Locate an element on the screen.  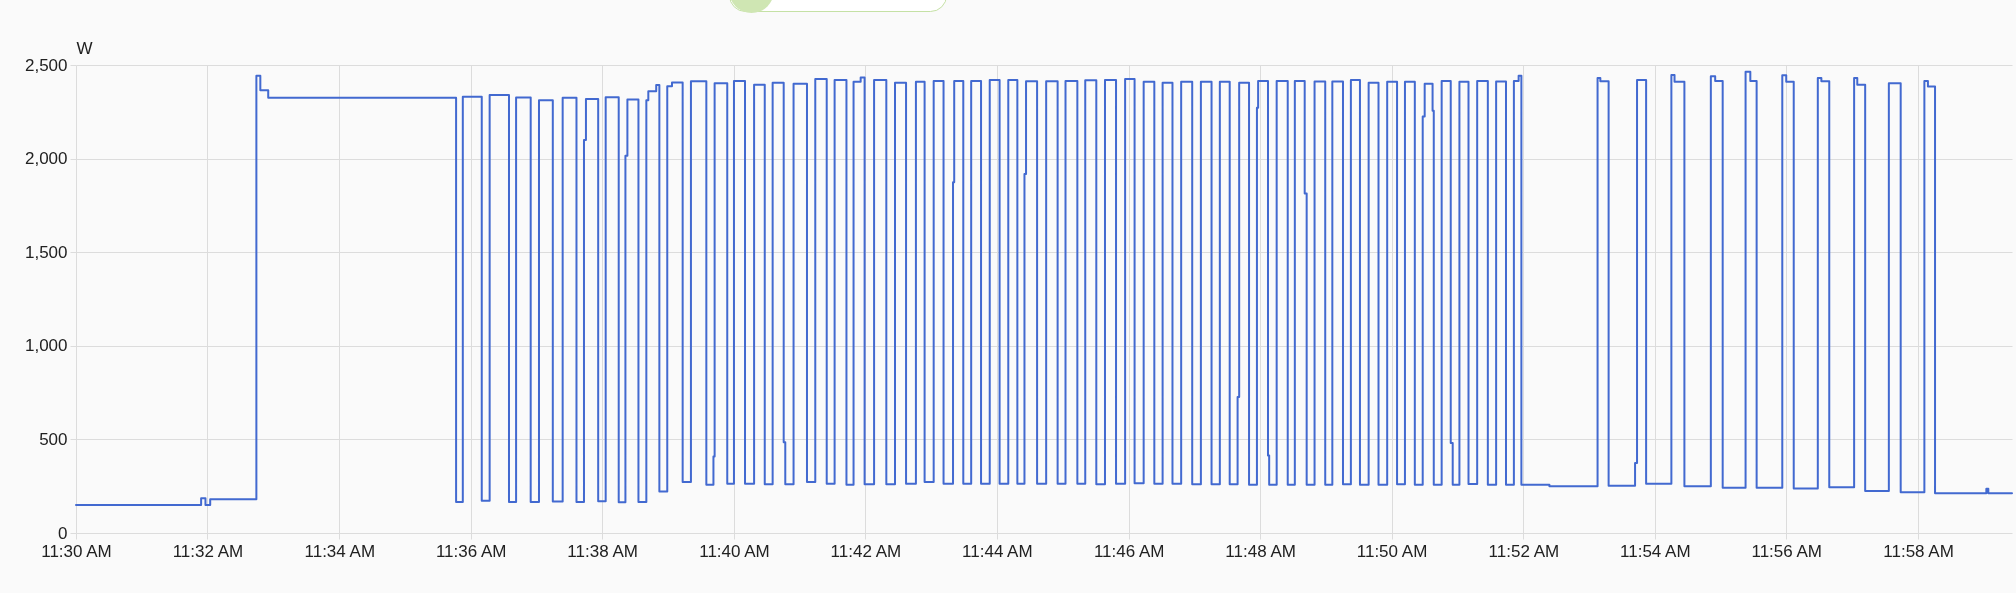
y-tick-label: 1,500 is located at coordinates (46, 252).